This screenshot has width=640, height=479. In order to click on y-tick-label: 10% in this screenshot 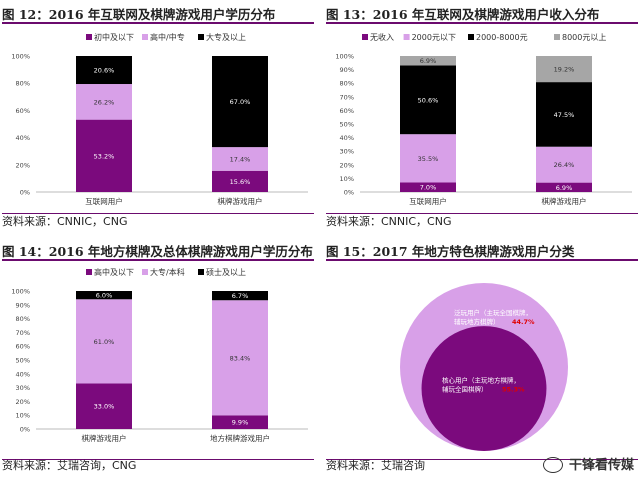, I will do `click(23, 416)`.